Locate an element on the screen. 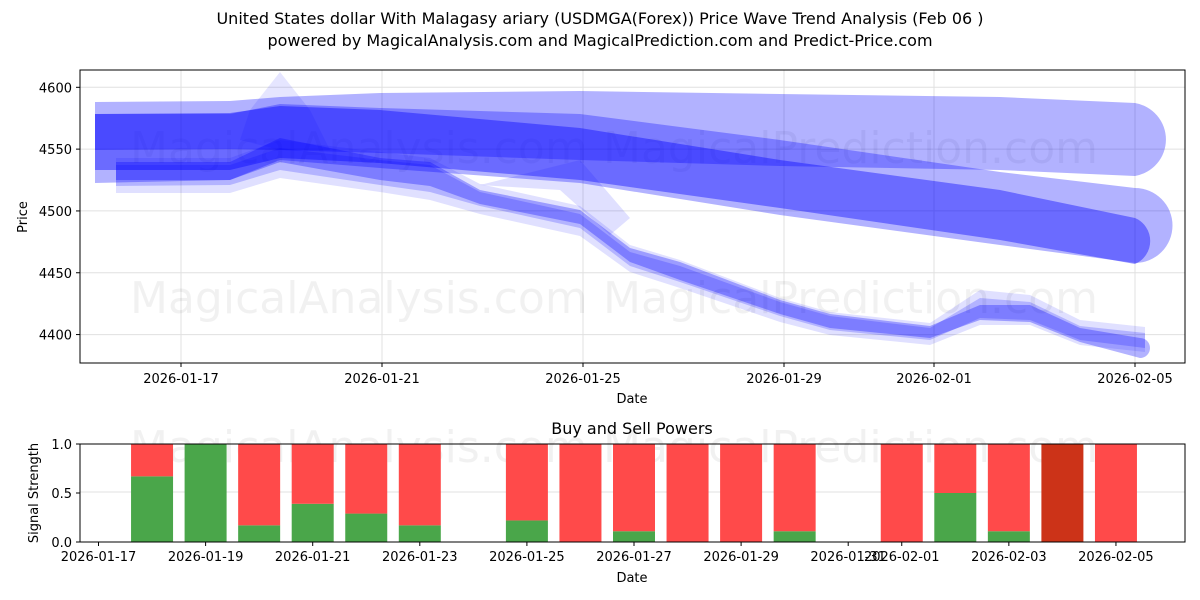  signal-bars is located at coordinates (634, 493).